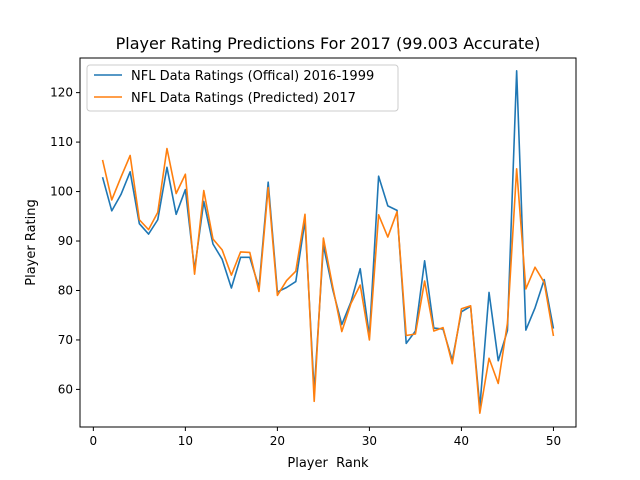 The width and height of the screenshot is (640, 480). What do you see at coordinates (277, 441) in the screenshot?
I see `x-tick-label: 20` at bounding box center [277, 441].